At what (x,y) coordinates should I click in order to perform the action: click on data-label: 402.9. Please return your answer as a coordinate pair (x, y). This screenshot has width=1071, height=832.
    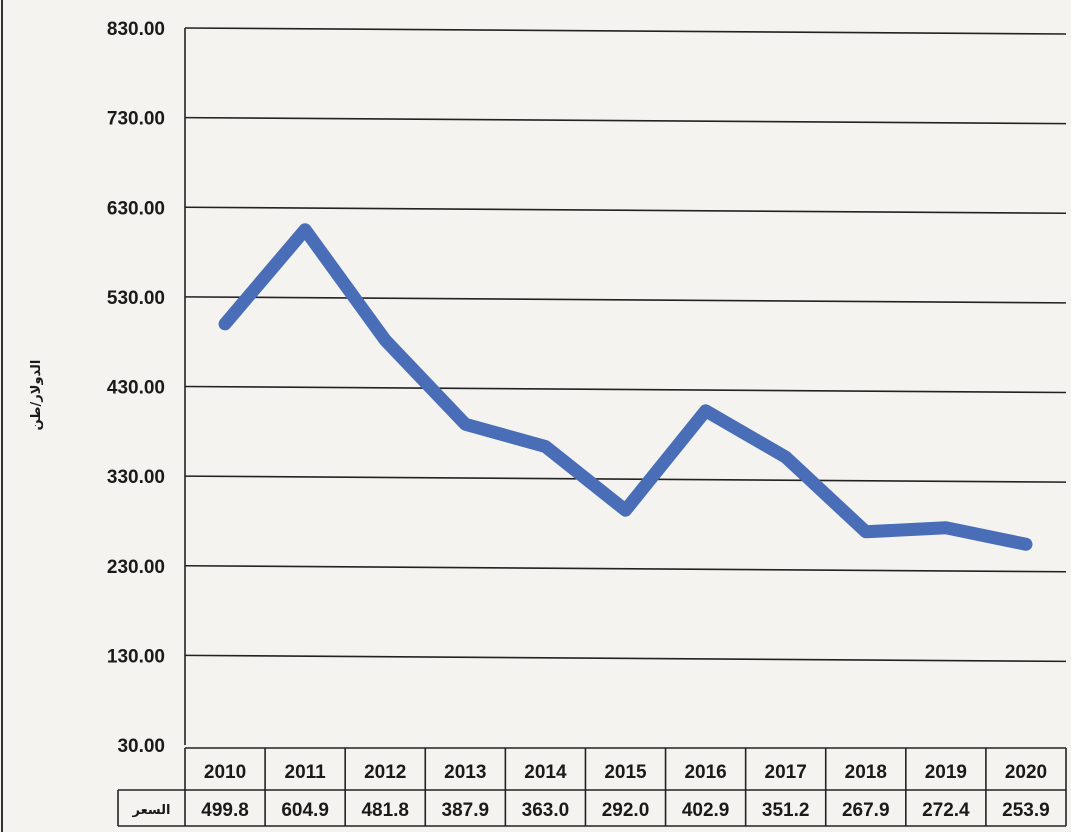
    Looking at the image, I should click on (706, 810).